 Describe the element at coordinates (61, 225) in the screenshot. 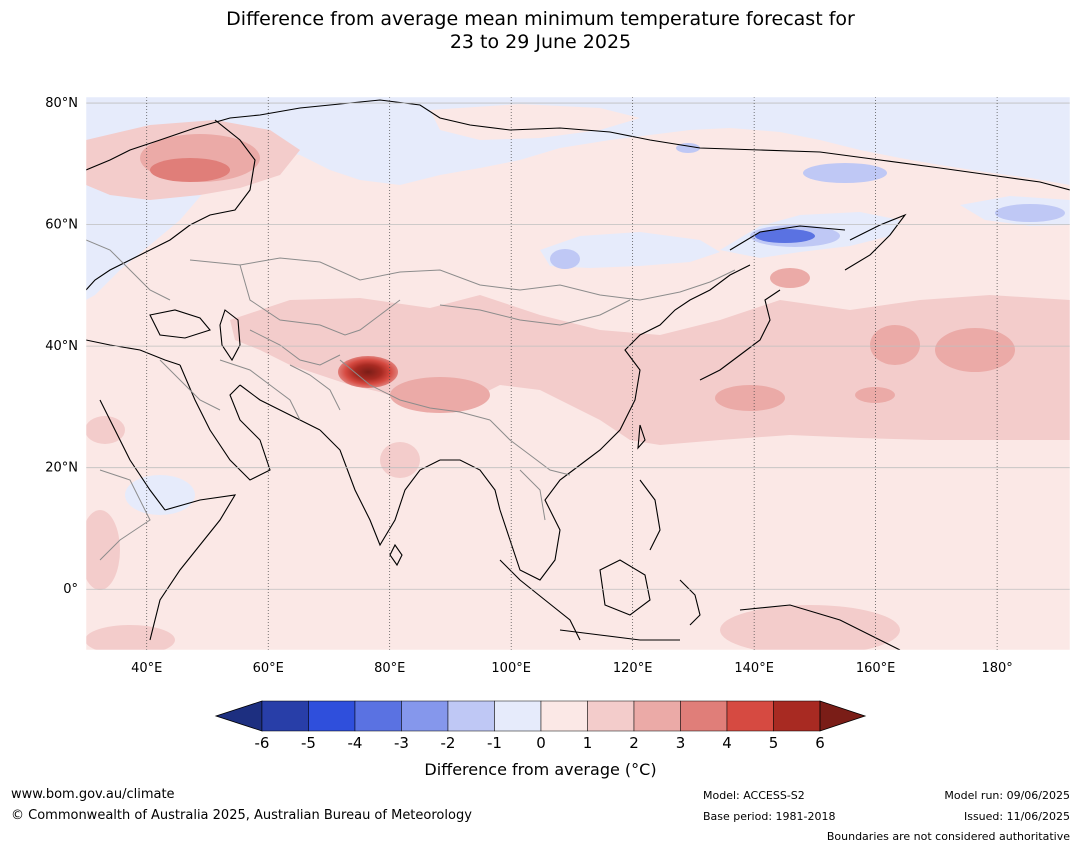

I see `lat-tick-label-1: 60°N` at that location.